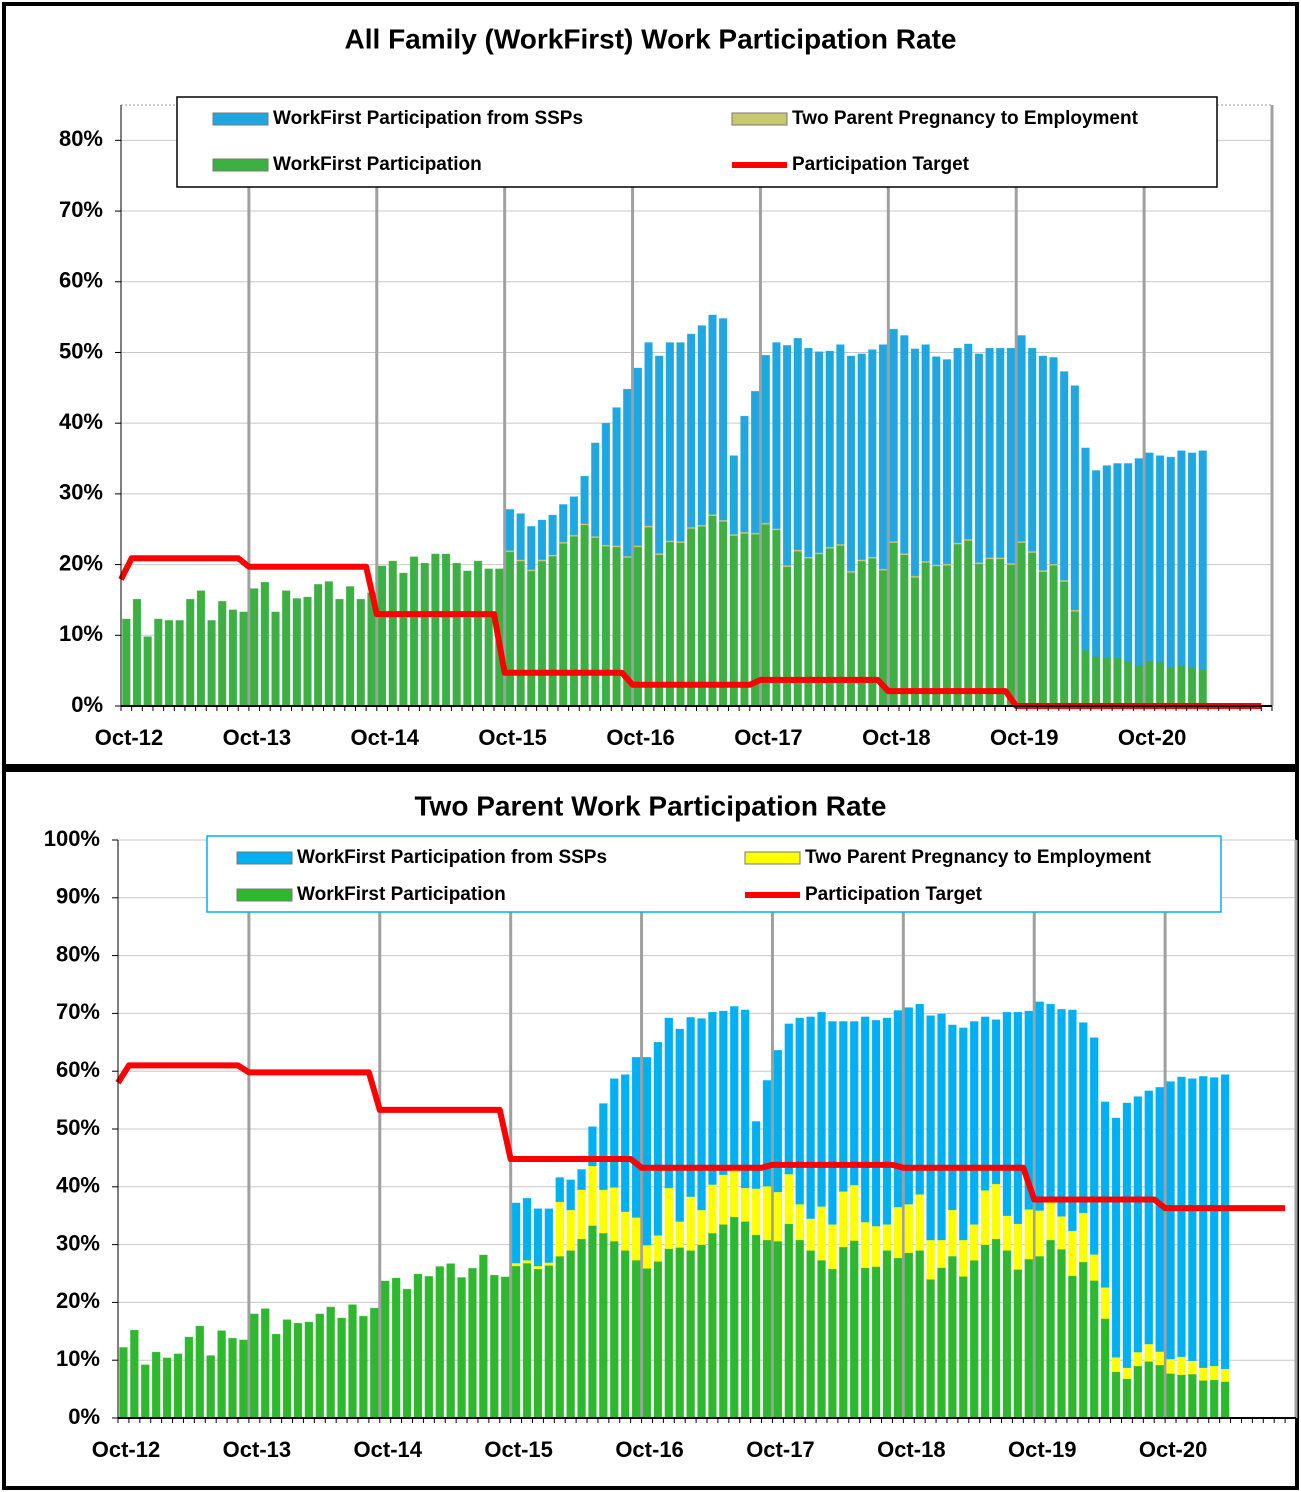 The width and height of the screenshot is (1301, 1492). I want to click on y-tick-label: 20%, so click(78, 1300).